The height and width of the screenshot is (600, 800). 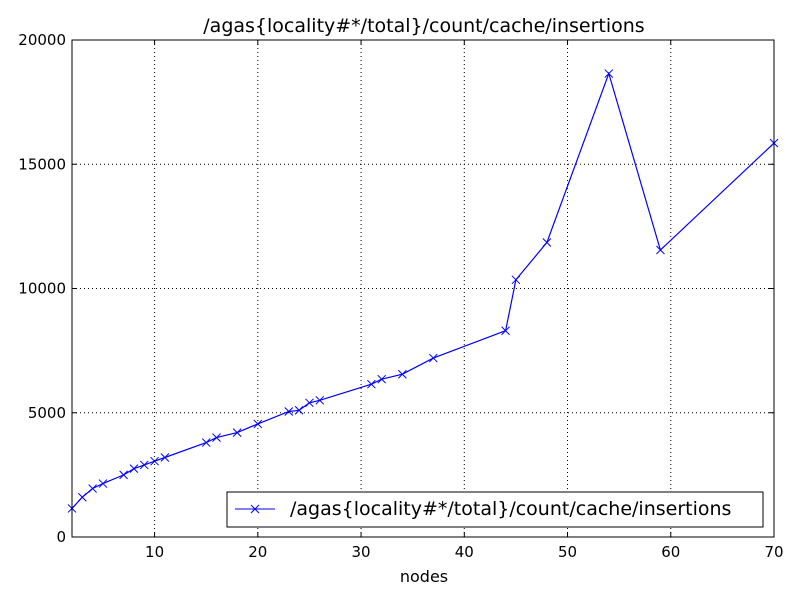 What do you see at coordinates (42, 289) in the screenshot?
I see `y-tick-label: 10000` at bounding box center [42, 289].